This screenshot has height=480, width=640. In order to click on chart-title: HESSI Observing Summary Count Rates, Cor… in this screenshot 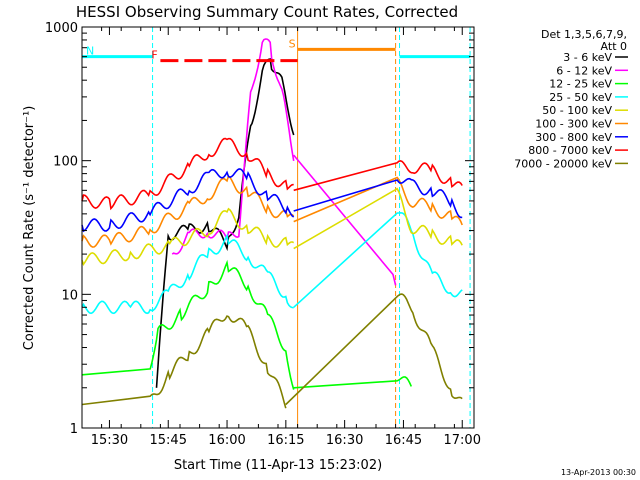, I will do `click(267, 12)`.